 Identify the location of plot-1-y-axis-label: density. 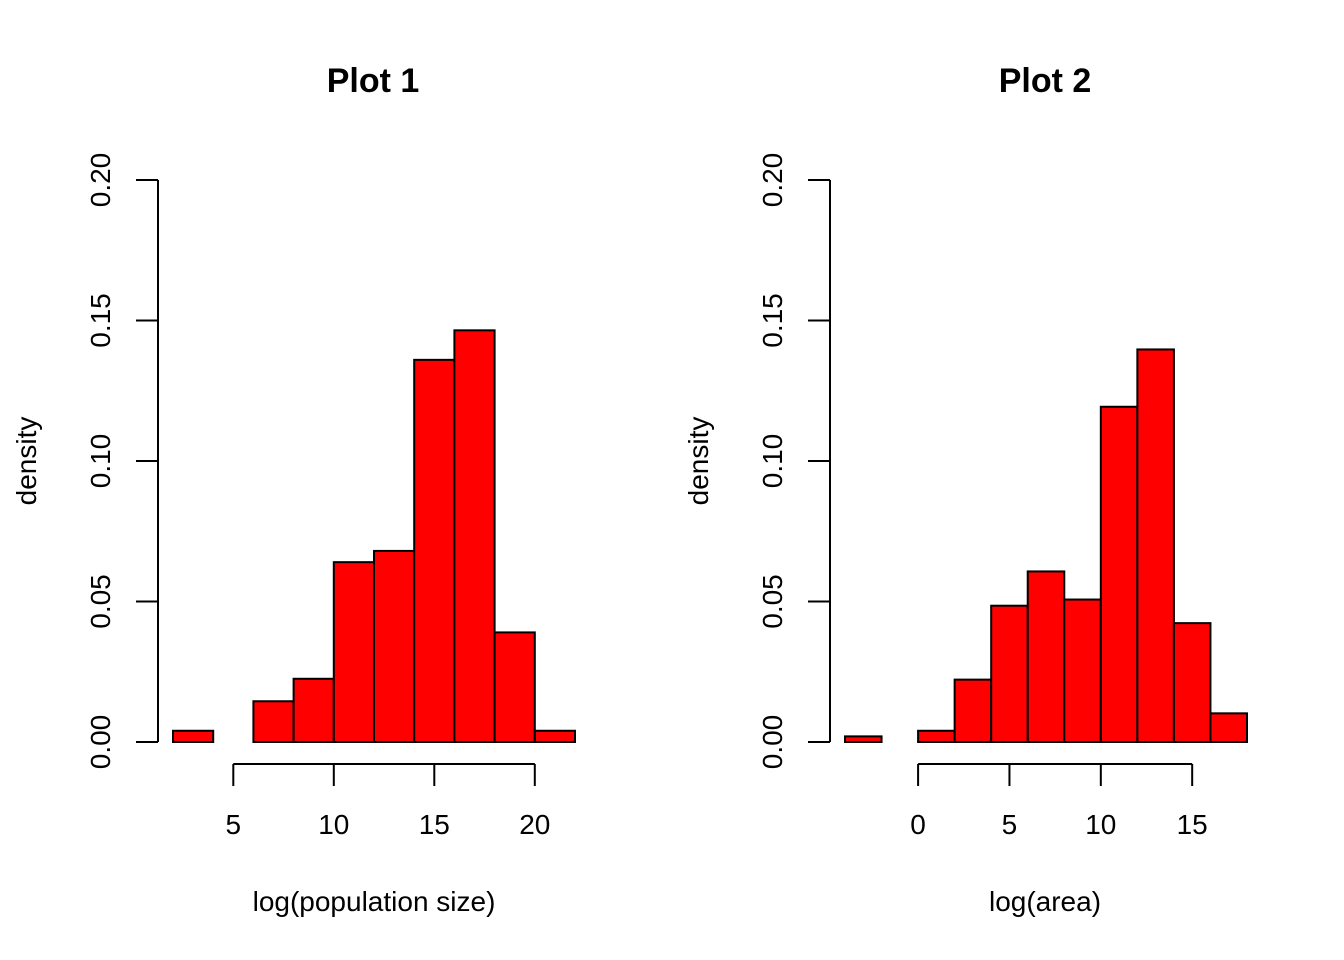
(26, 461).